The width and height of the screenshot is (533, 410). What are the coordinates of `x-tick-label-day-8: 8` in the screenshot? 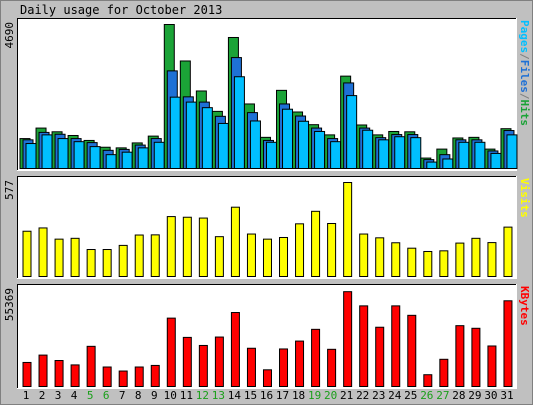 It's located at (138, 395).